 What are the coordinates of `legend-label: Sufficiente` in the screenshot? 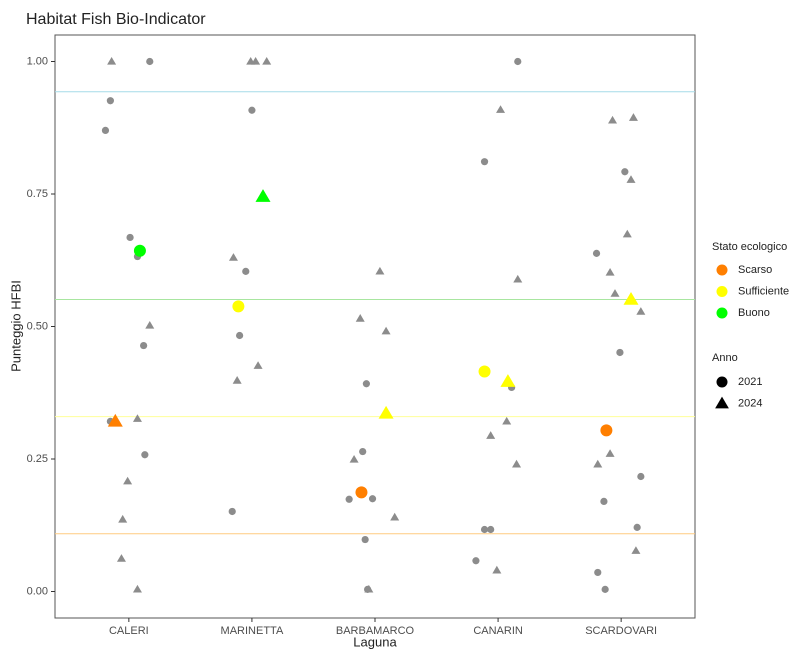 It's located at (763, 291).